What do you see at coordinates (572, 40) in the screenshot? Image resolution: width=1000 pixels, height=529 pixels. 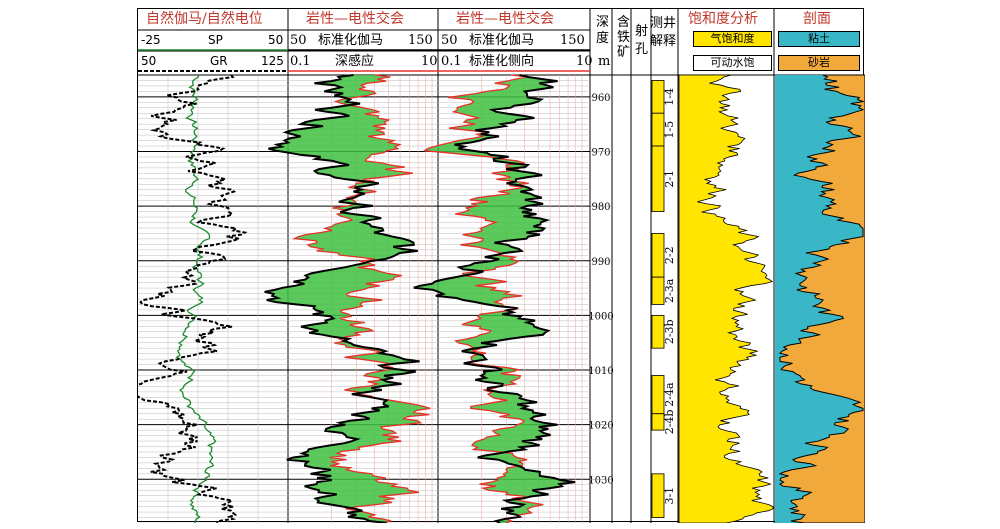 I see `col3-a-max: 150` at bounding box center [572, 40].